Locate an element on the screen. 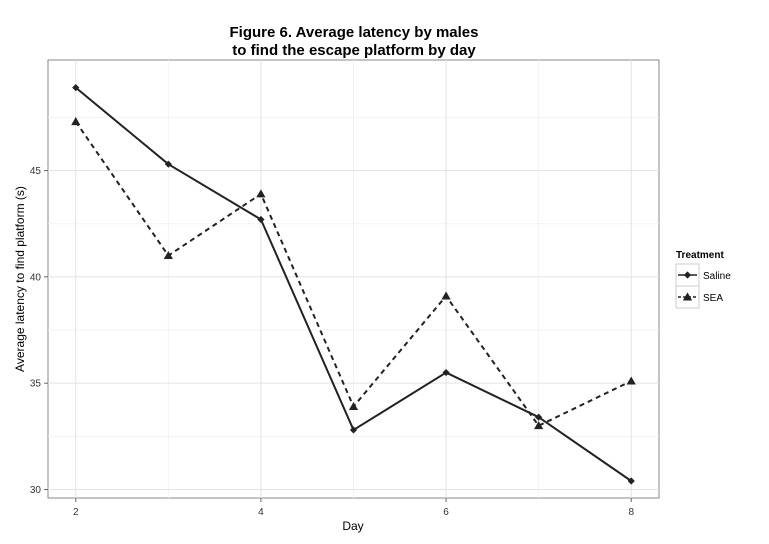  legend-label-sea: SEA is located at coordinates (713, 298).